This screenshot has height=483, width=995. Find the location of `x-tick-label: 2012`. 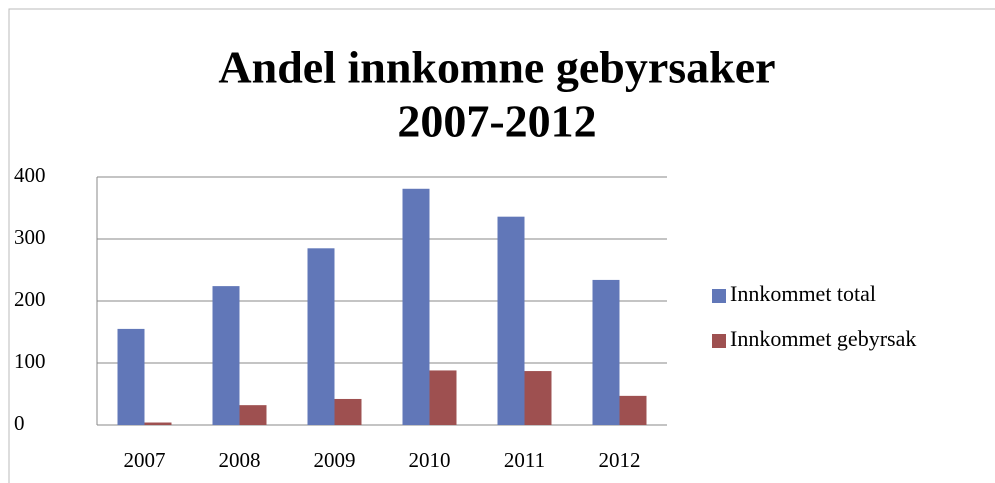

x-tick-label: 2012 is located at coordinates (620, 460).